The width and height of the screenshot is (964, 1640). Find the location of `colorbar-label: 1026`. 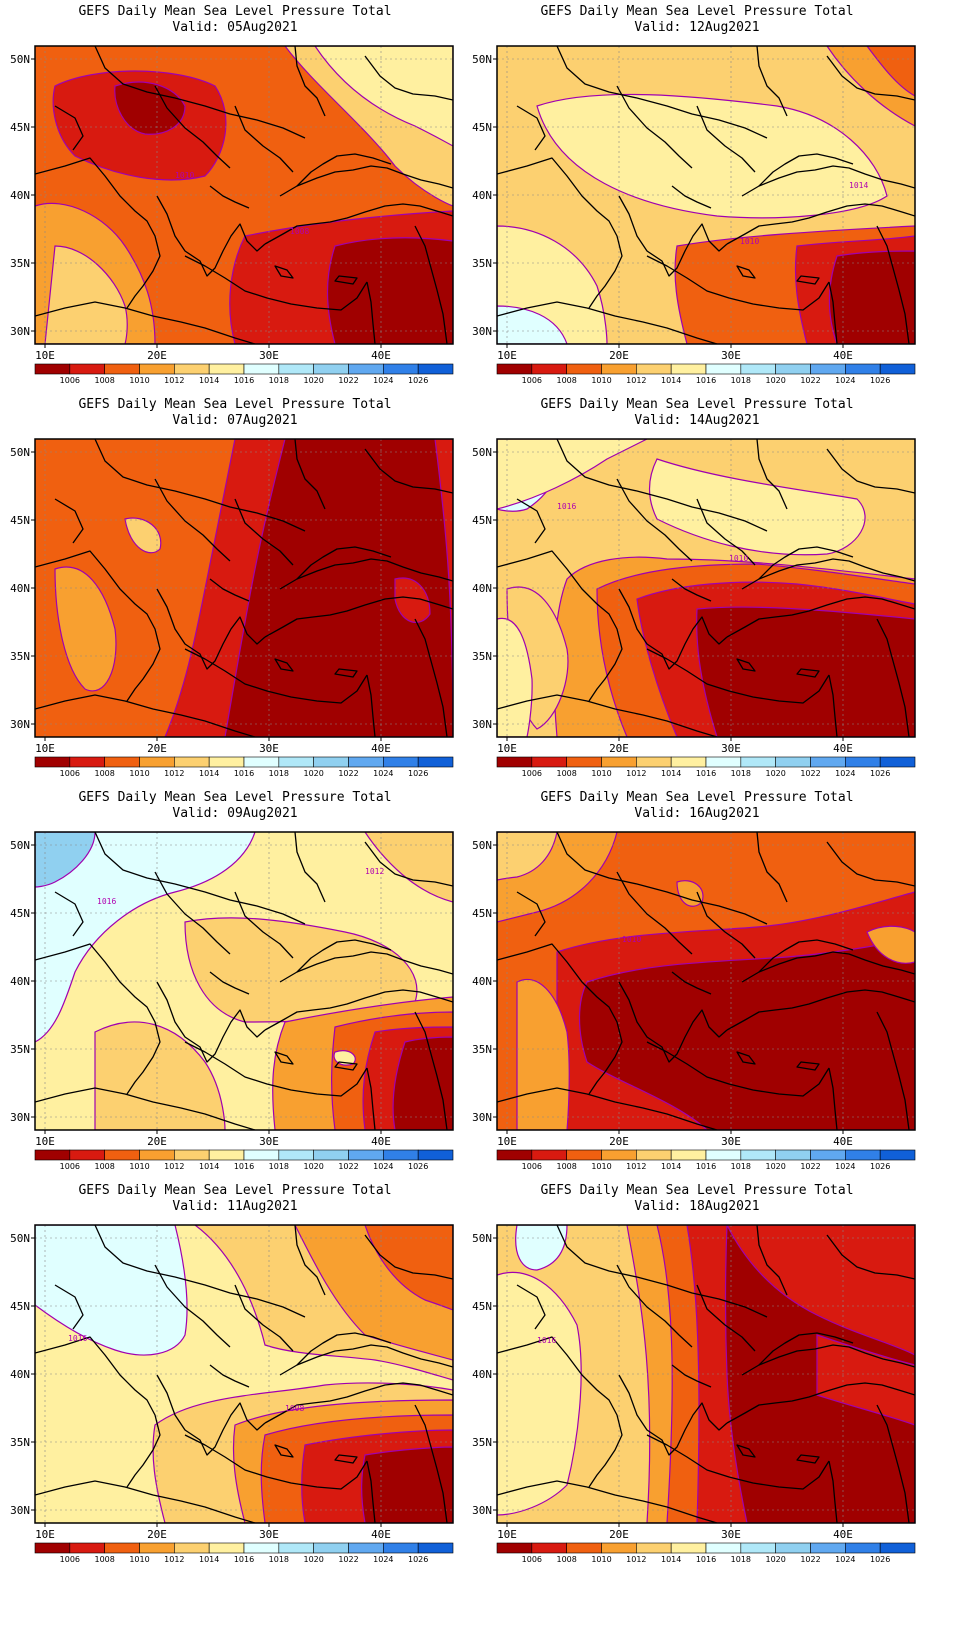

colorbar-label: 1026 is located at coordinates (880, 773).